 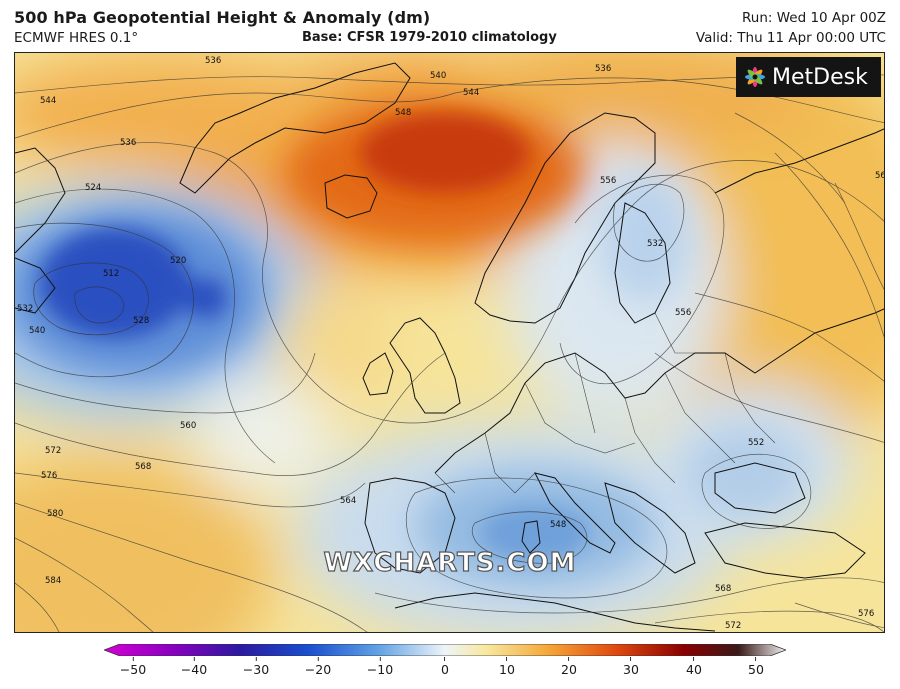 I want to click on colorbar-tick: −40, so click(x=194, y=667).